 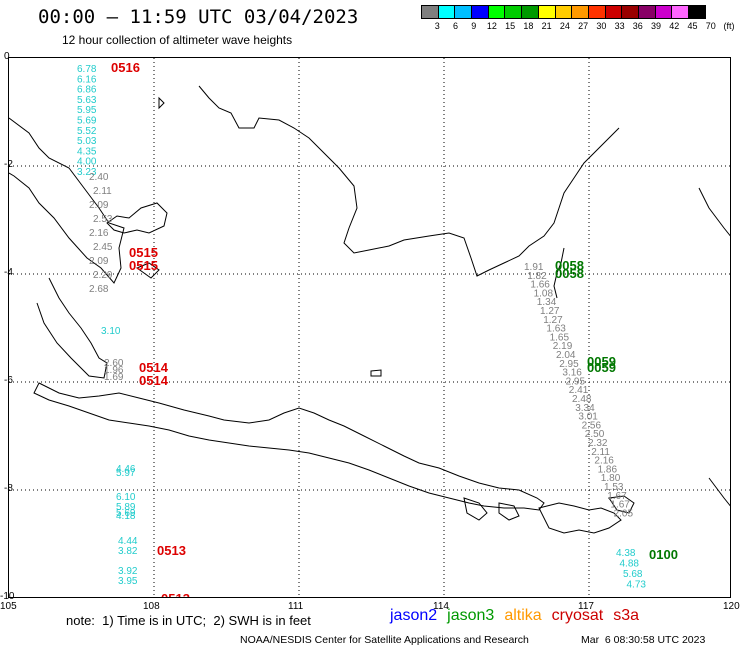 I want to click on swh-label: 2.19, so click(x=563, y=346).